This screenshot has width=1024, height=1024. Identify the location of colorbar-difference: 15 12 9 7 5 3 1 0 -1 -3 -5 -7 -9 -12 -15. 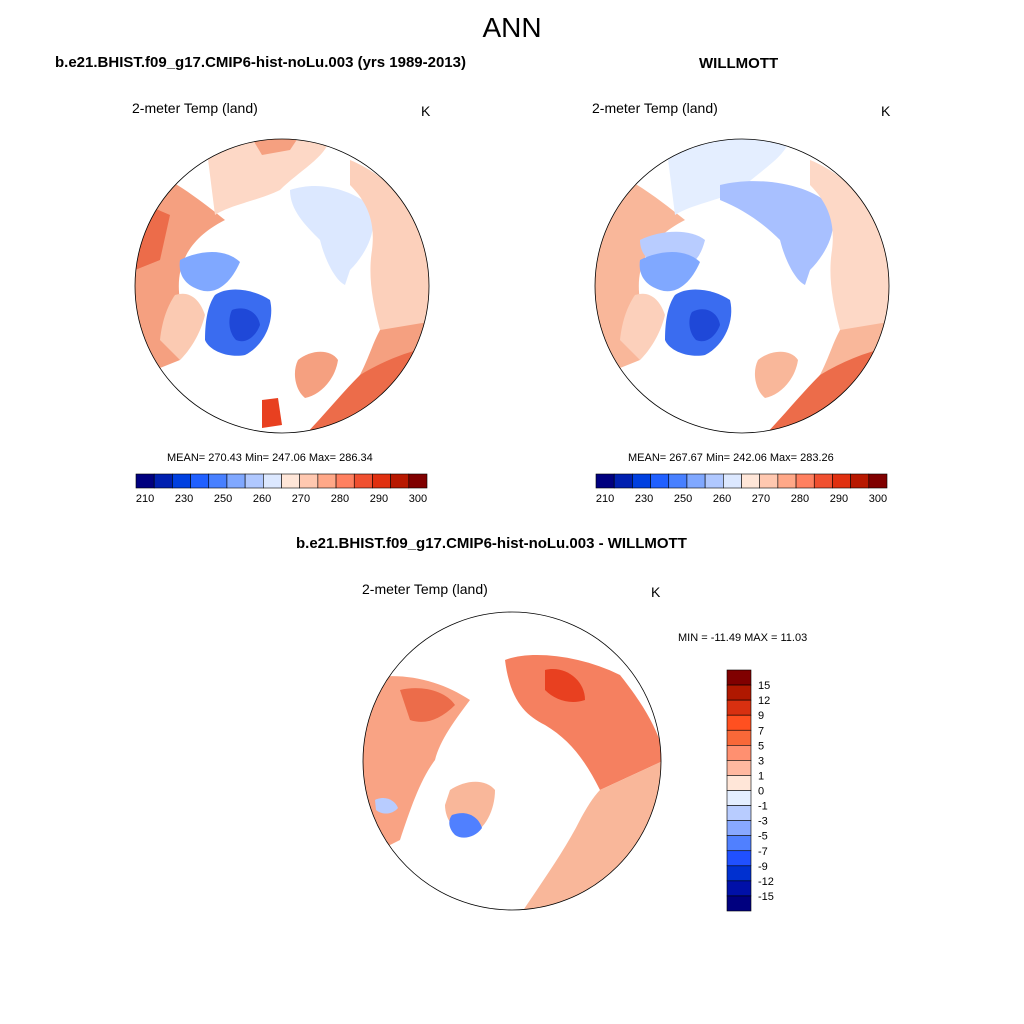
(750, 790).